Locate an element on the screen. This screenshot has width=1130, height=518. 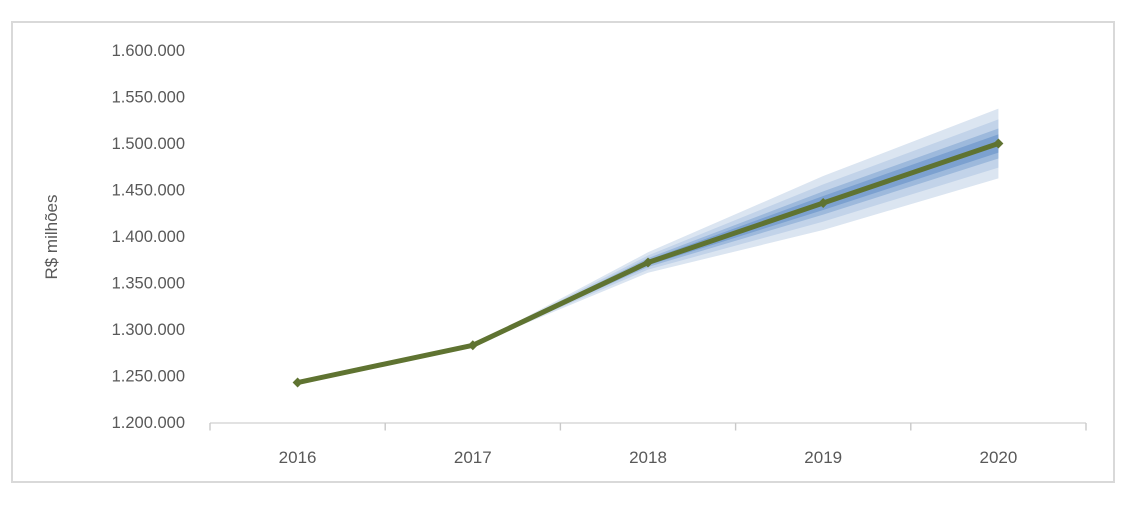
y-tick-label: 1.550.000 is located at coordinates (148, 98).